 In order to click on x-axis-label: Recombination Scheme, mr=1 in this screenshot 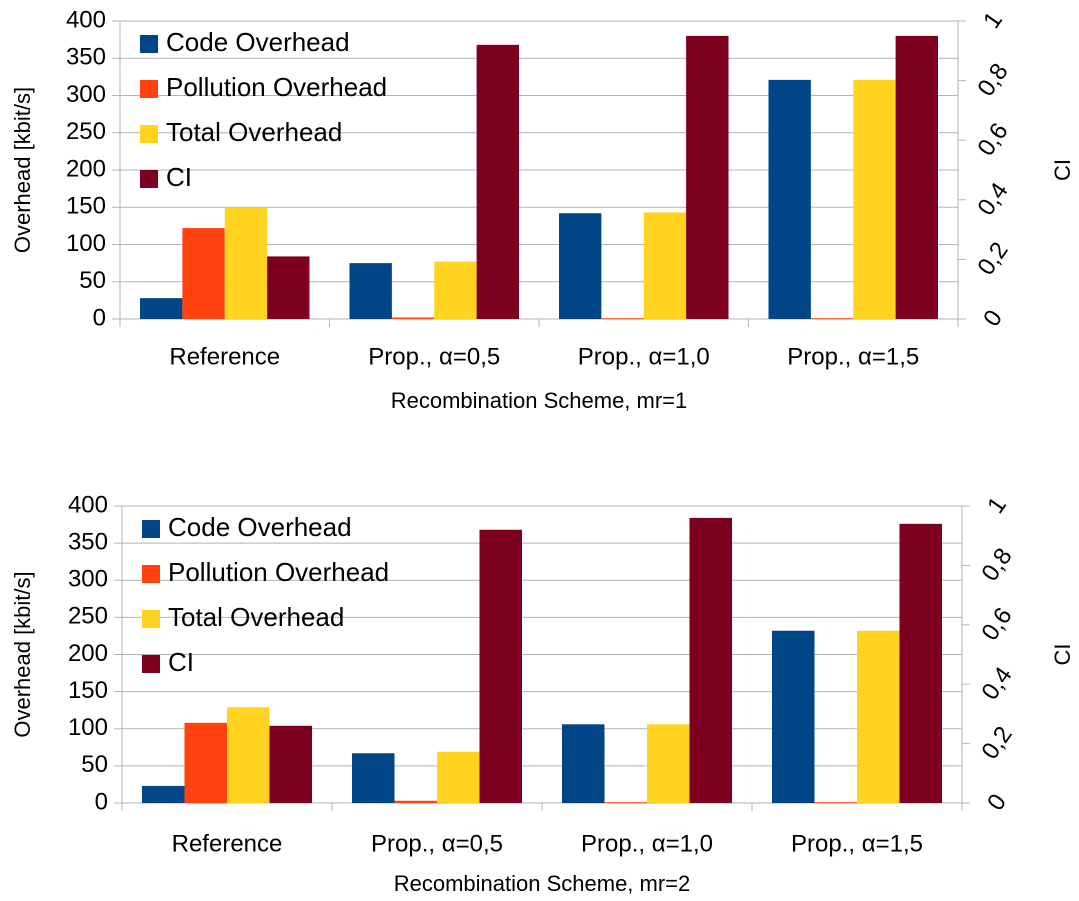, I will do `click(539, 400)`.